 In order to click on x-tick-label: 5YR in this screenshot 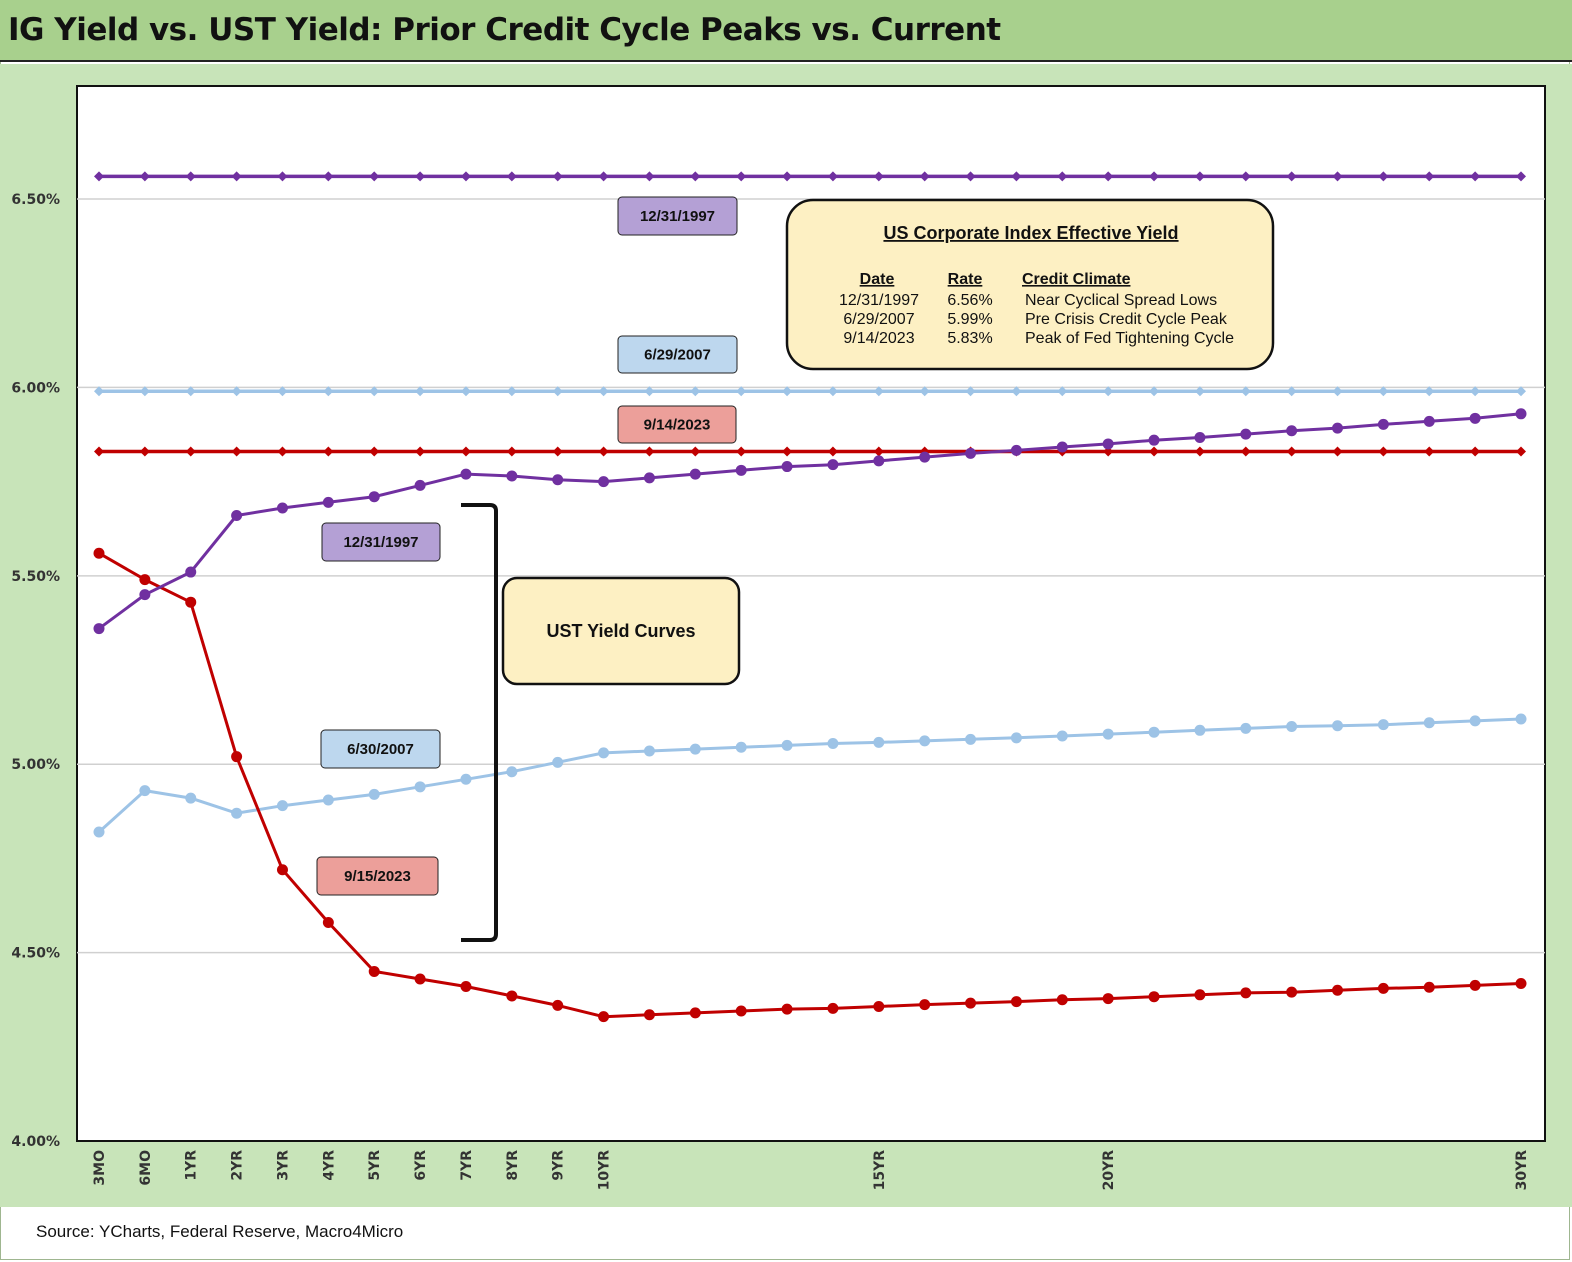, I will do `click(375, 1165)`.